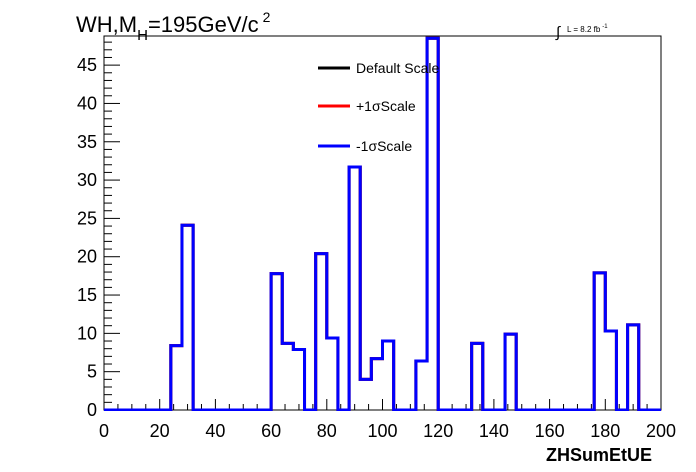  What do you see at coordinates (160, 431) in the screenshot?
I see `x-tick-label: 20` at bounding box center [160, 431].